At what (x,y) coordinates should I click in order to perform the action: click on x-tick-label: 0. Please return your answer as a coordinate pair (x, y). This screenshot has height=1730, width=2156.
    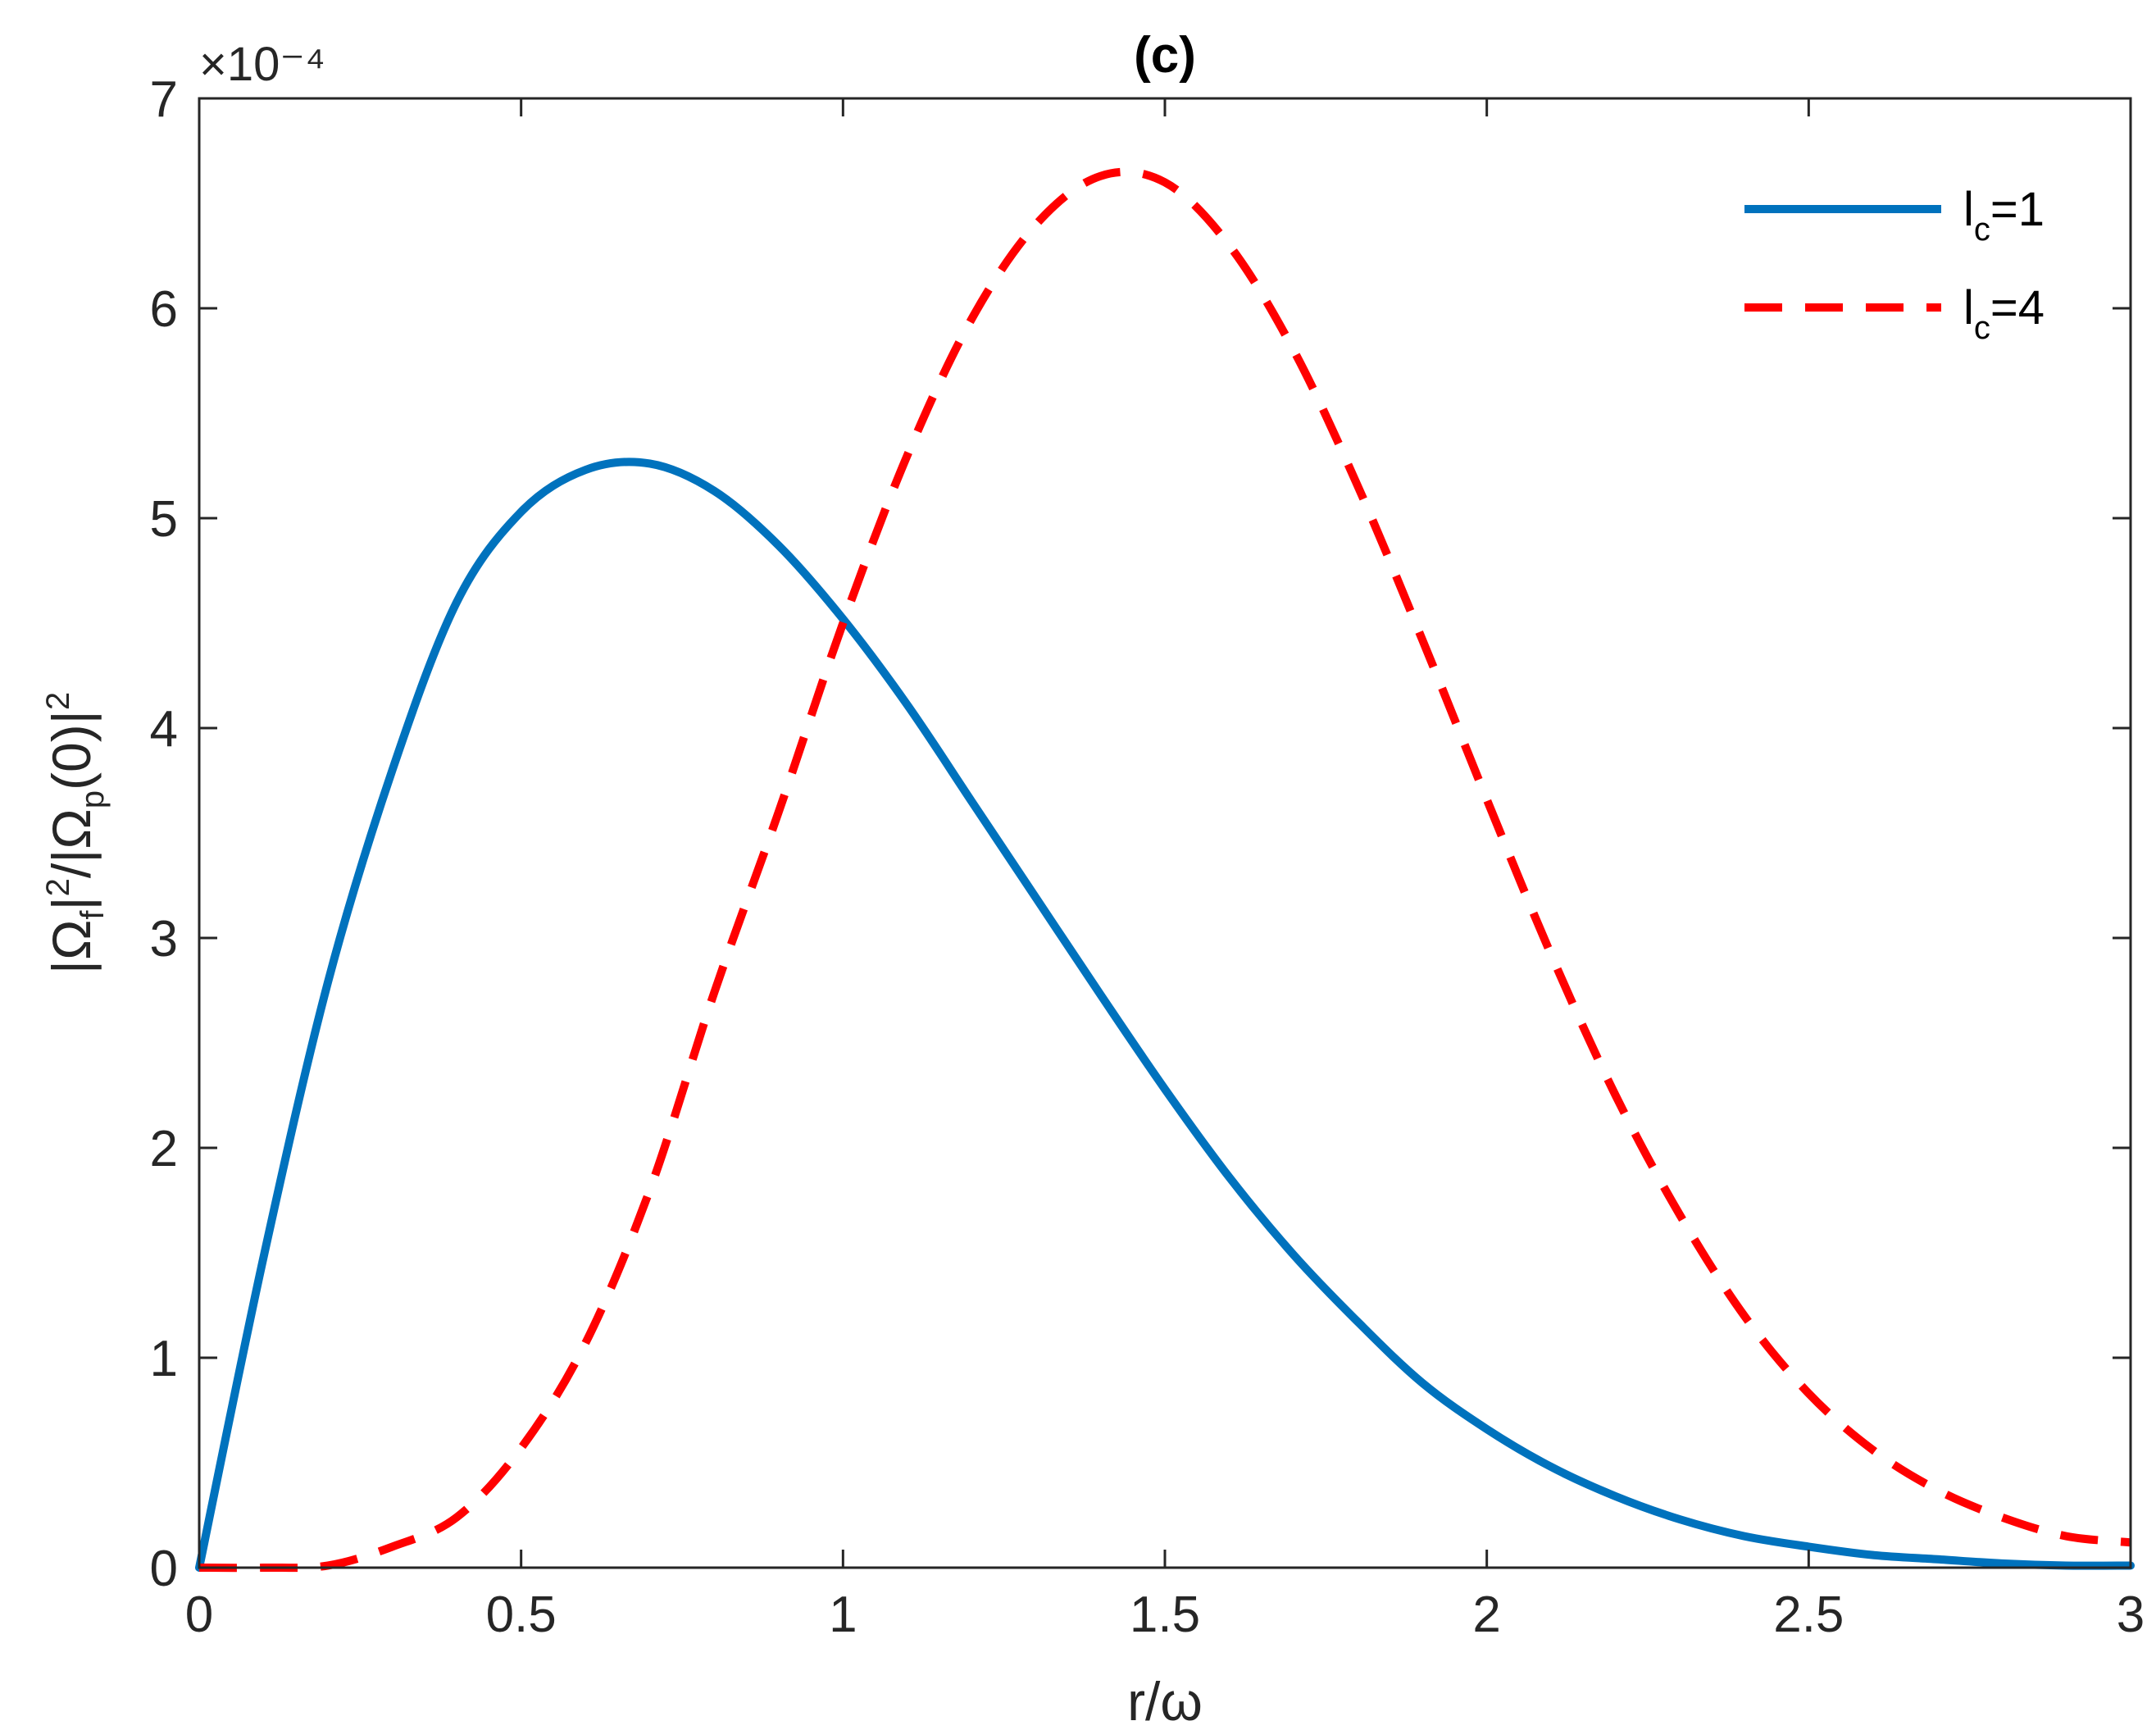
    Looking at the image, I should click on (199, 1615).